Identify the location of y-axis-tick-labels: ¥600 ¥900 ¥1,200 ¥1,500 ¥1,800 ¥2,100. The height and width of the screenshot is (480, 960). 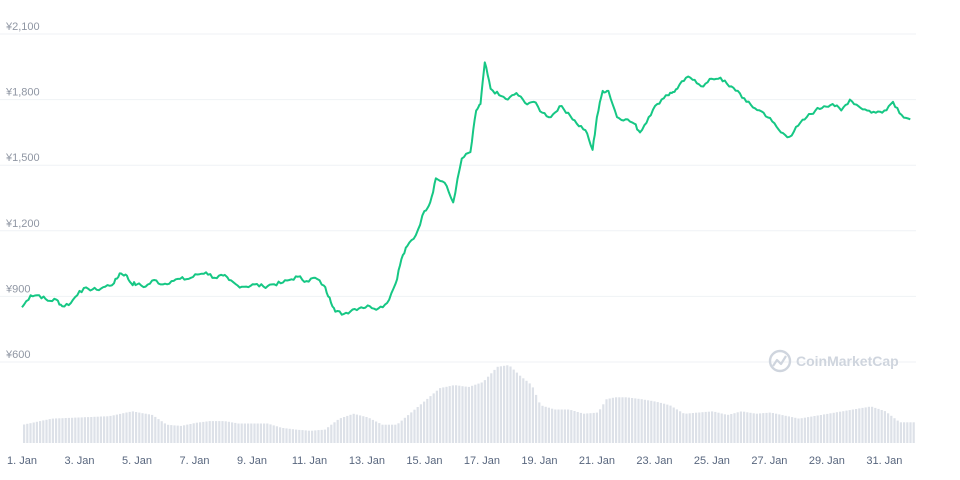
(22, 191).